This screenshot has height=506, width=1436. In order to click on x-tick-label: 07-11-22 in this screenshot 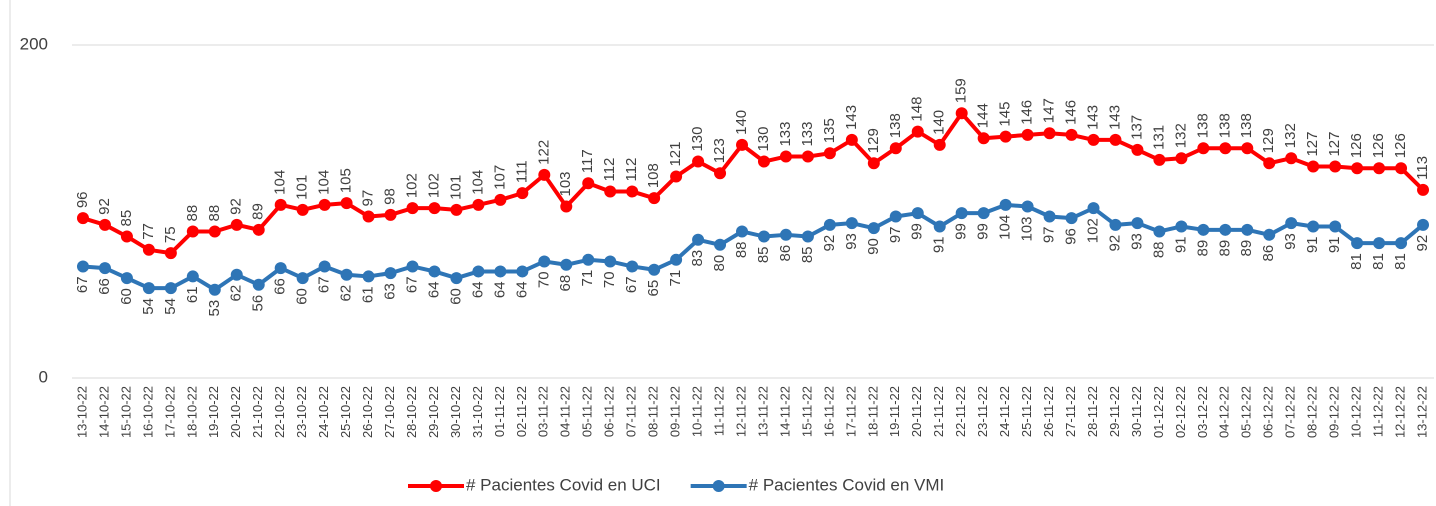, I will do `click(631, 411)`.